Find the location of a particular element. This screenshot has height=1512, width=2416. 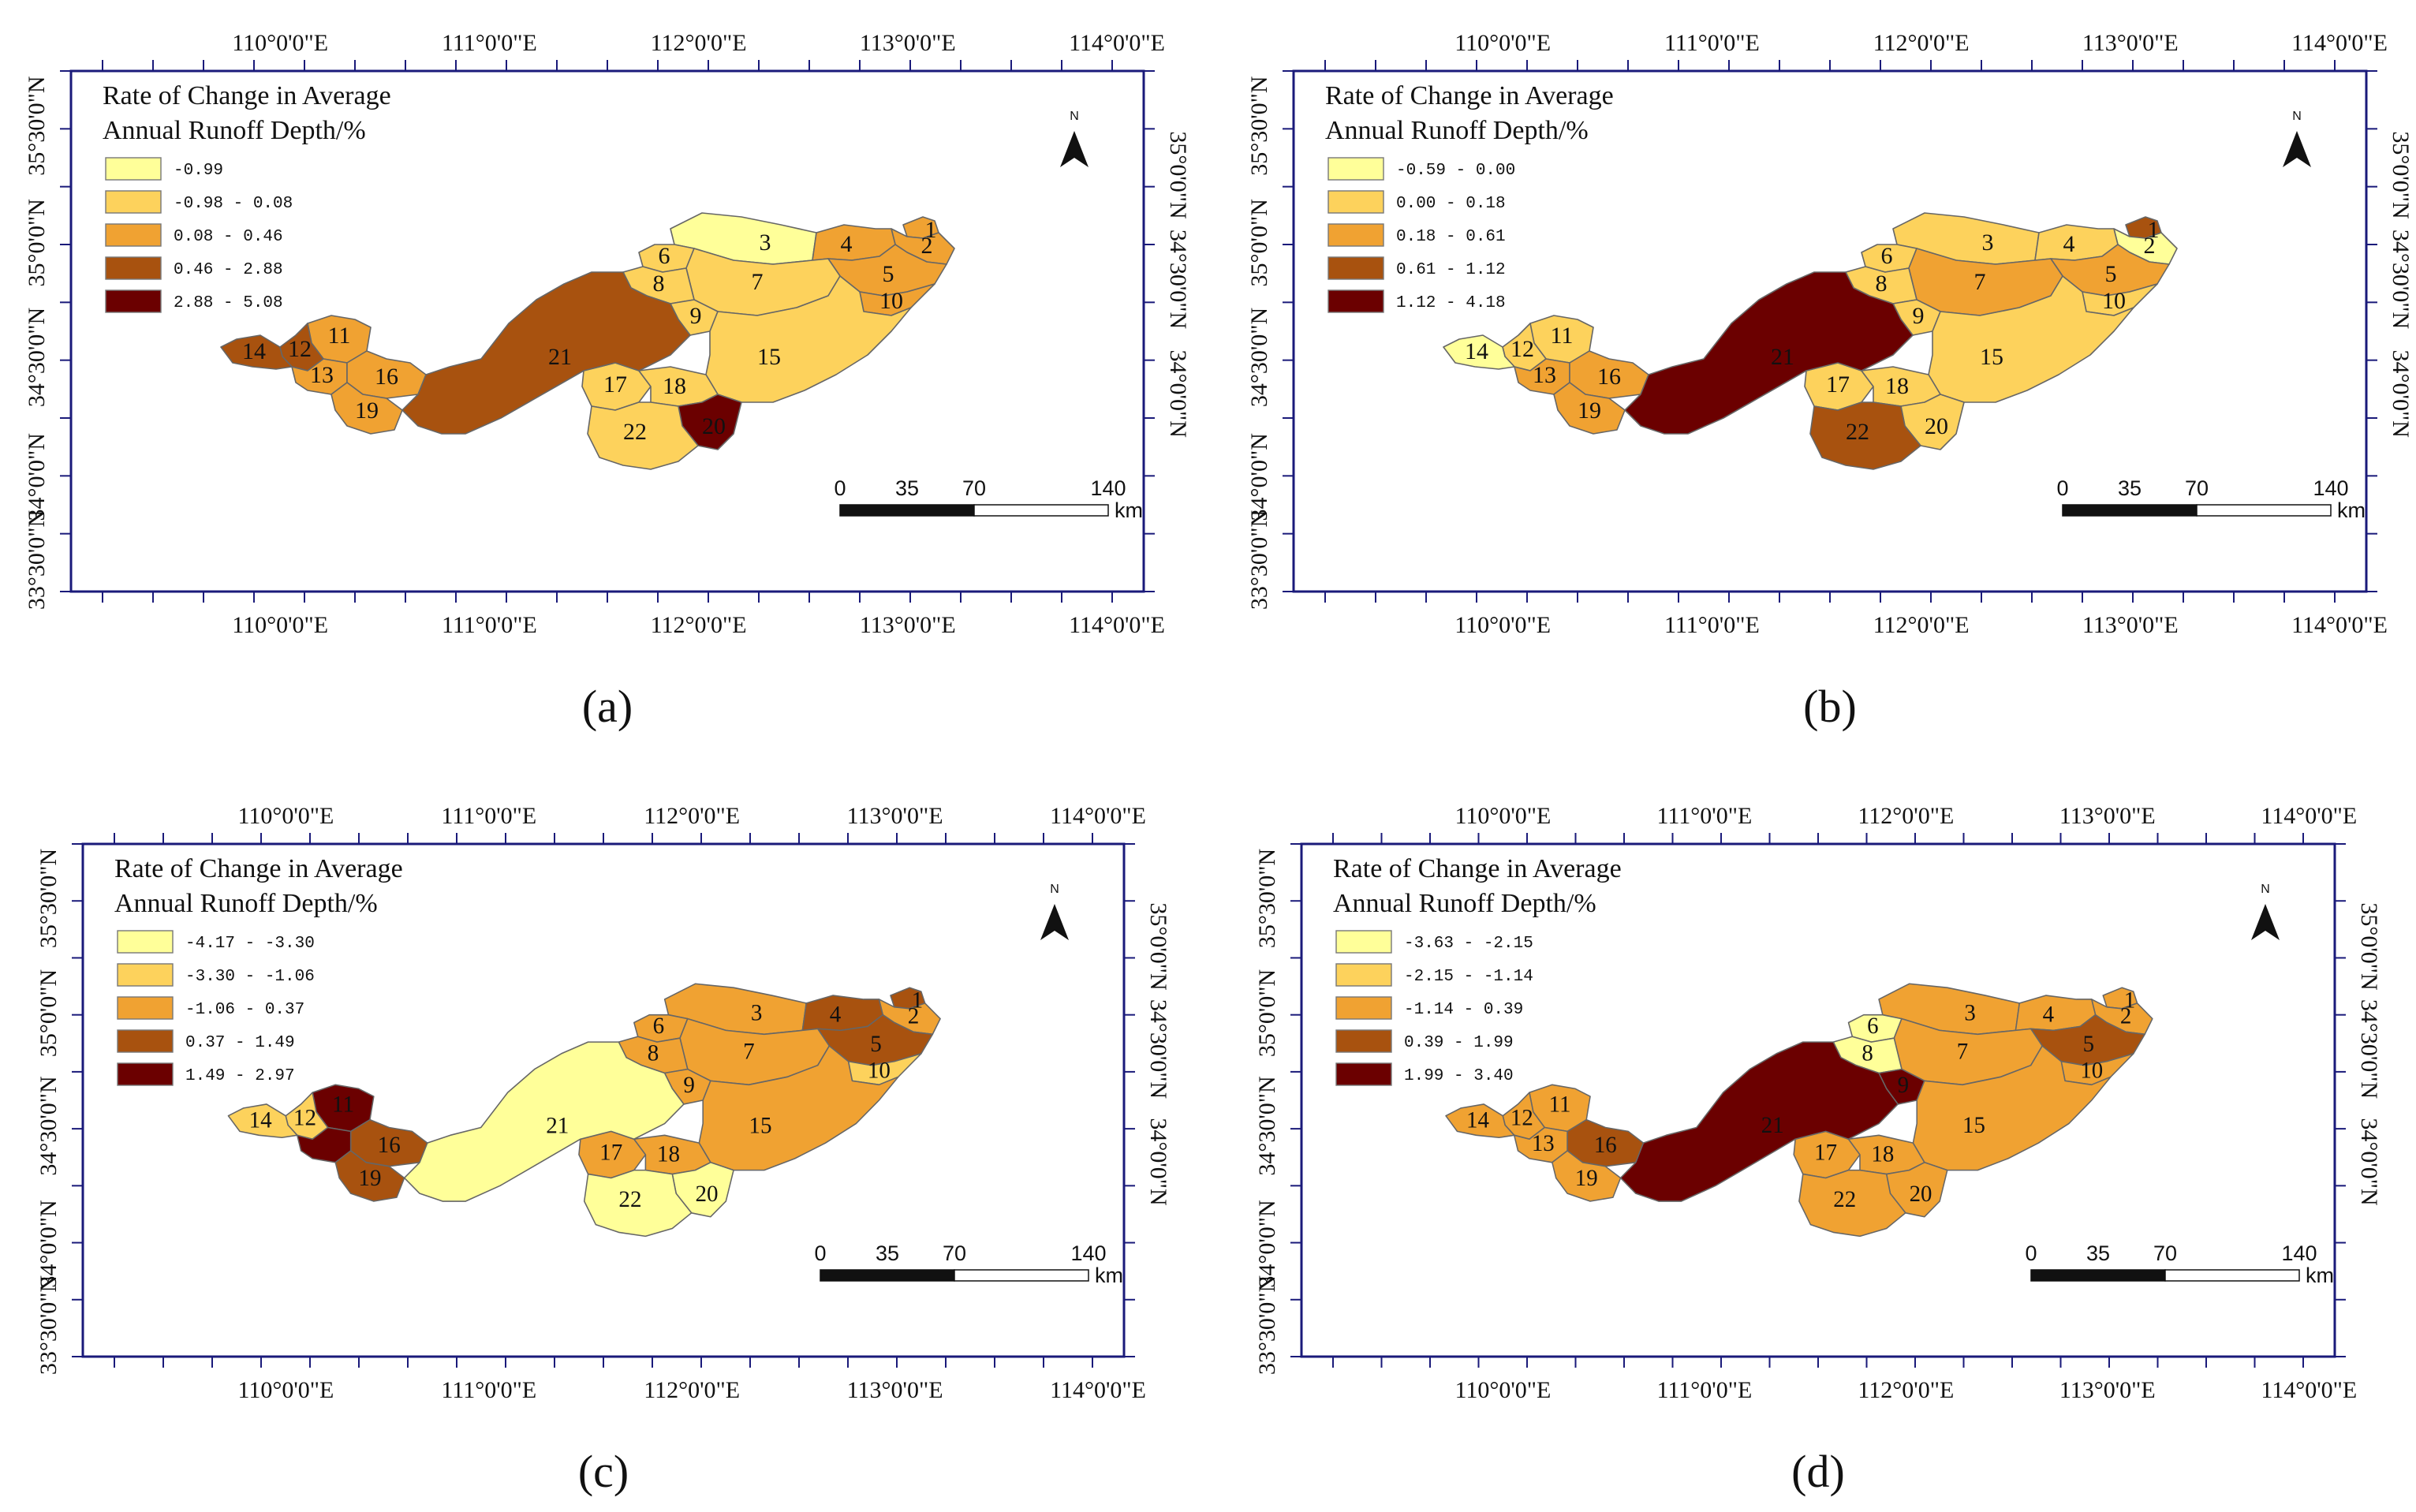

basin-label: 12 is located at coordinates (1522, 349).